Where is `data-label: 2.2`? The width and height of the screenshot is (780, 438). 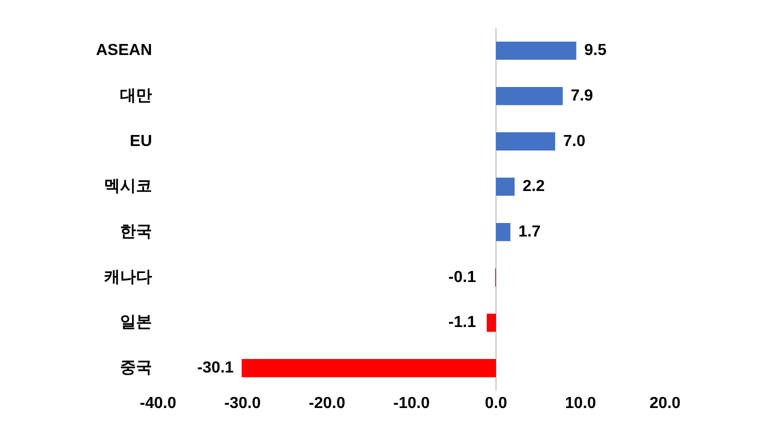 data-label: 2.2 is located at coordinates (533, 187).